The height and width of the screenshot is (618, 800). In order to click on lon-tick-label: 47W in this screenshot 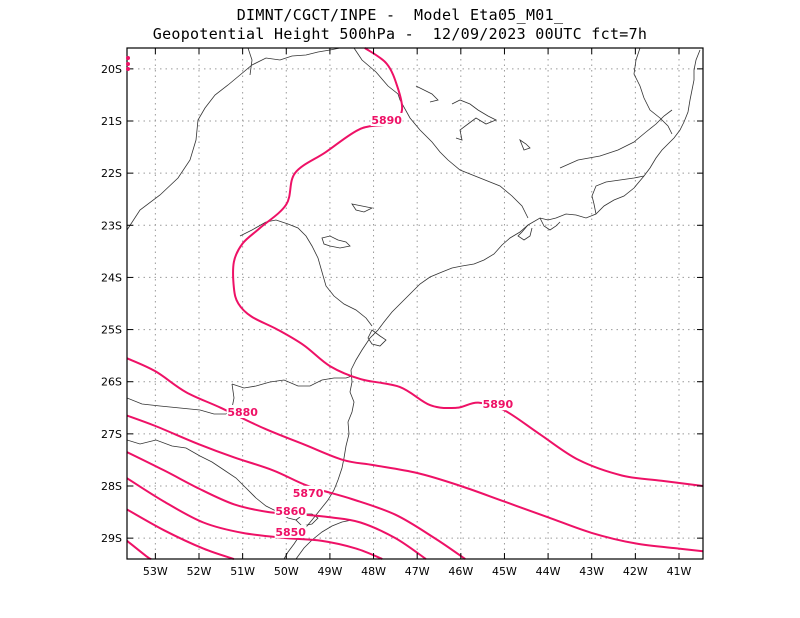, I will do `click(417, 571)`.